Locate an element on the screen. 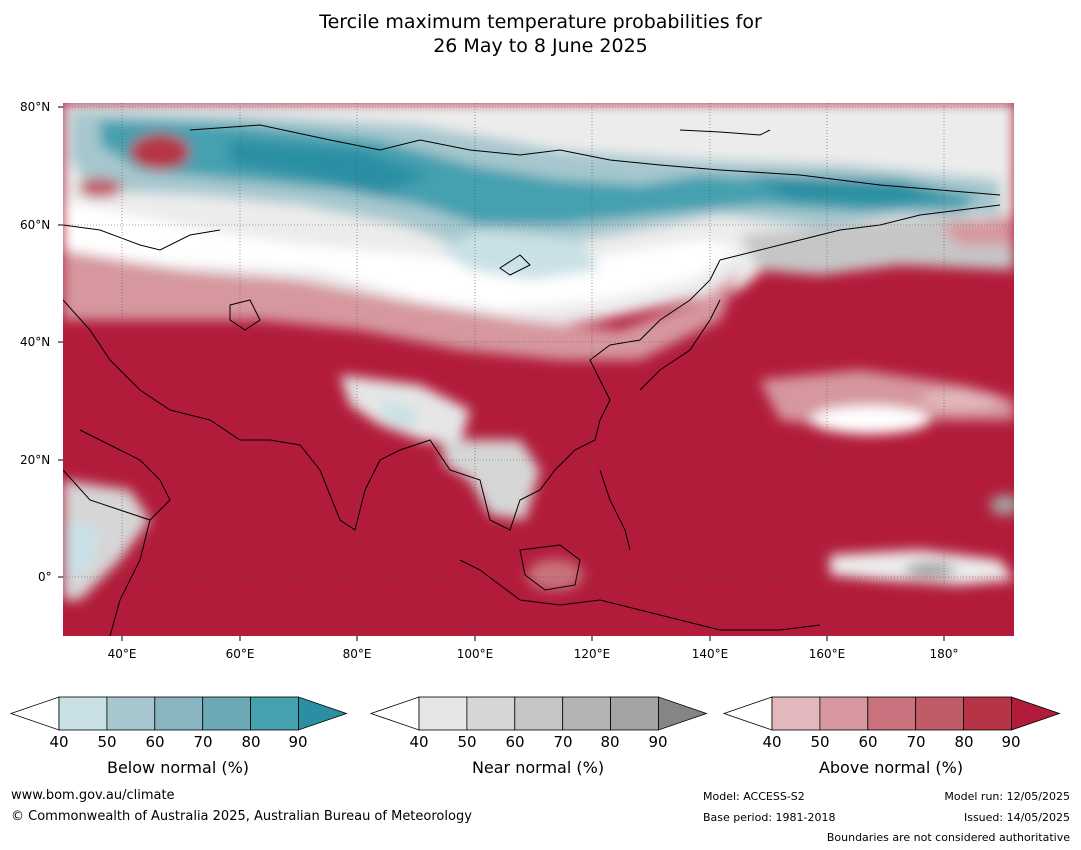 Image resolution: width=1081 pixels, height=850 pixels. lon-label-100e: 100°E is located at coordinates (475, 654).